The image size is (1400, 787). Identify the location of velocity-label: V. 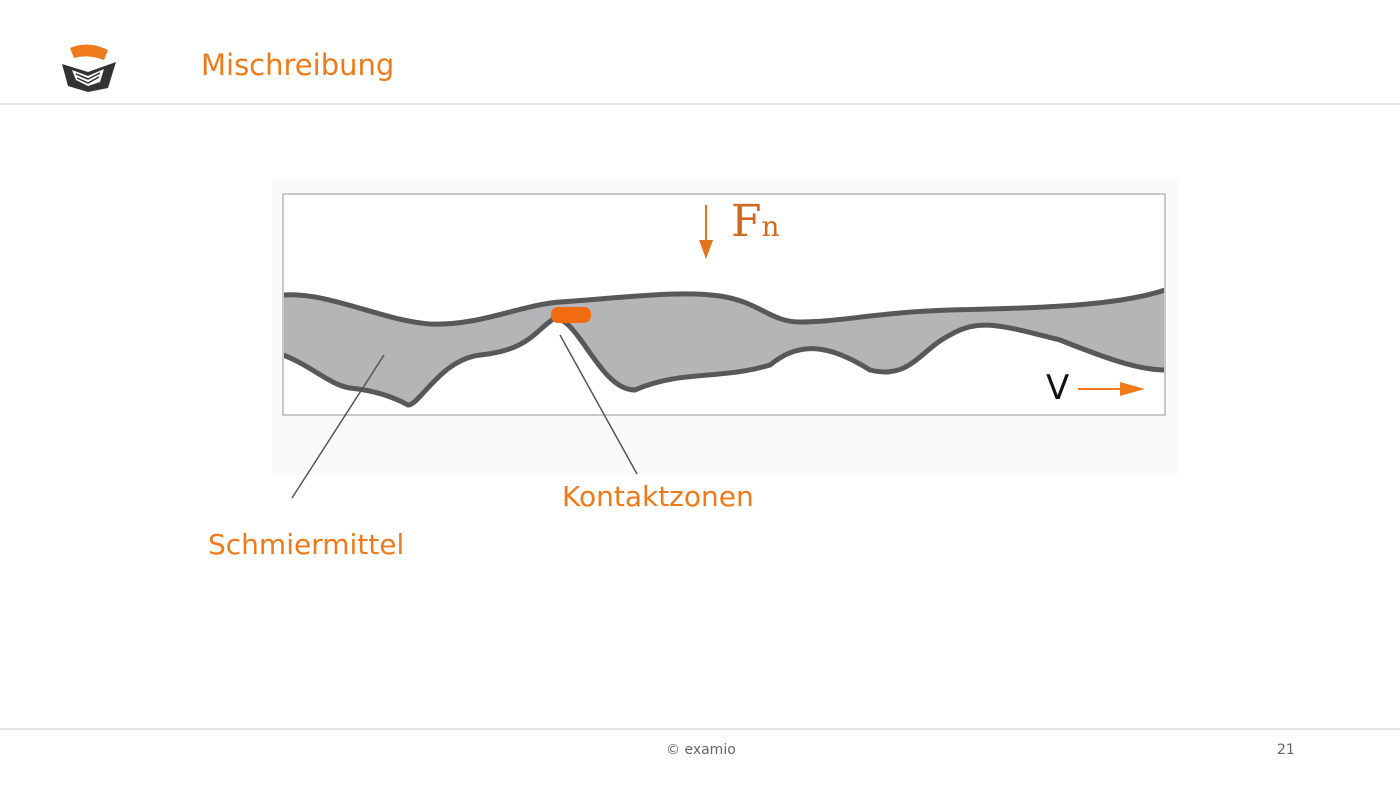
(1058, 388).